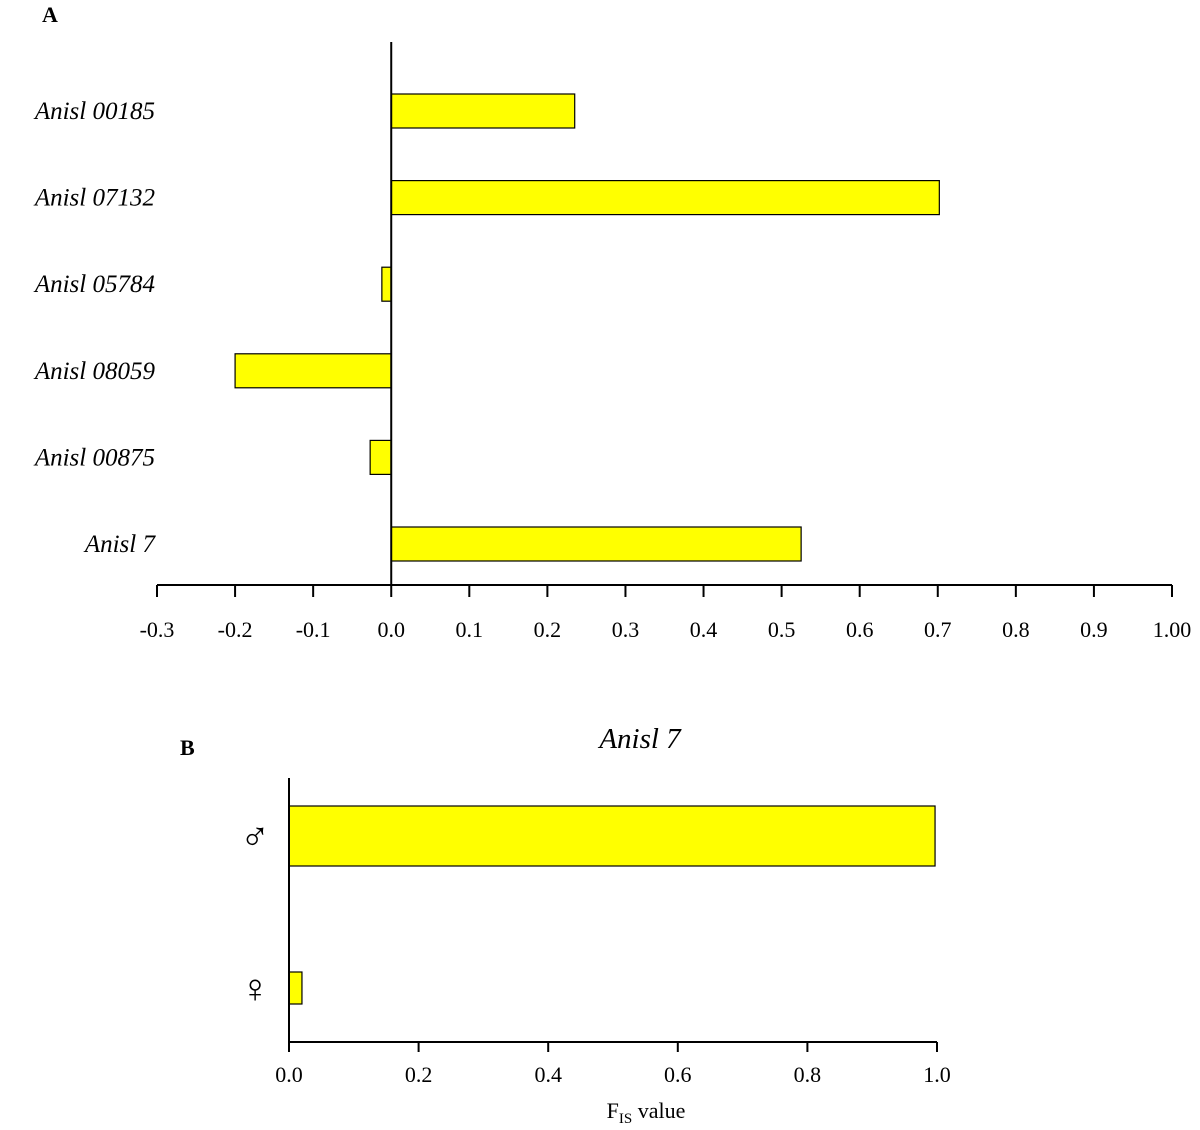 Image resolution: width=1200 pixels, height=1130 pixels. I want to click on panel-b-x-axis-title: FIS value, so click(646, 1112).